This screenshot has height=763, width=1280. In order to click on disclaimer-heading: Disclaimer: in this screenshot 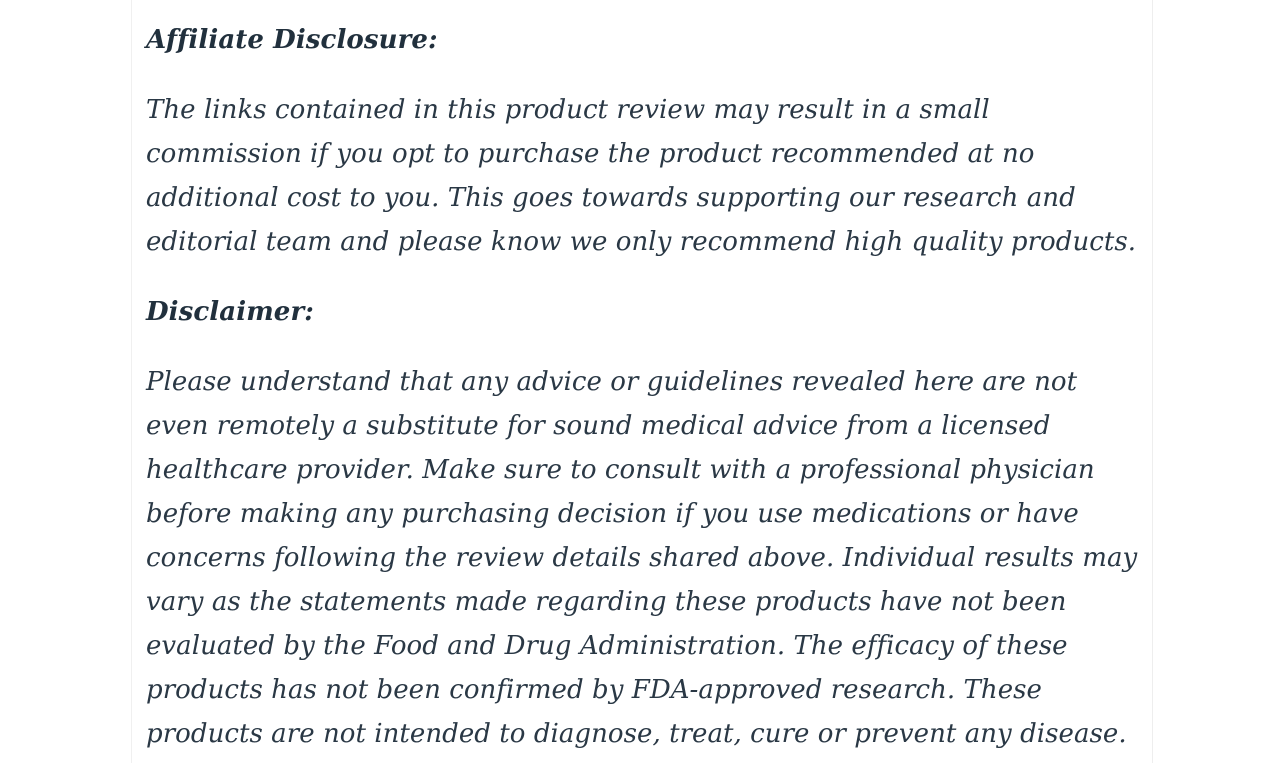, I will do `click(230, 312)`.